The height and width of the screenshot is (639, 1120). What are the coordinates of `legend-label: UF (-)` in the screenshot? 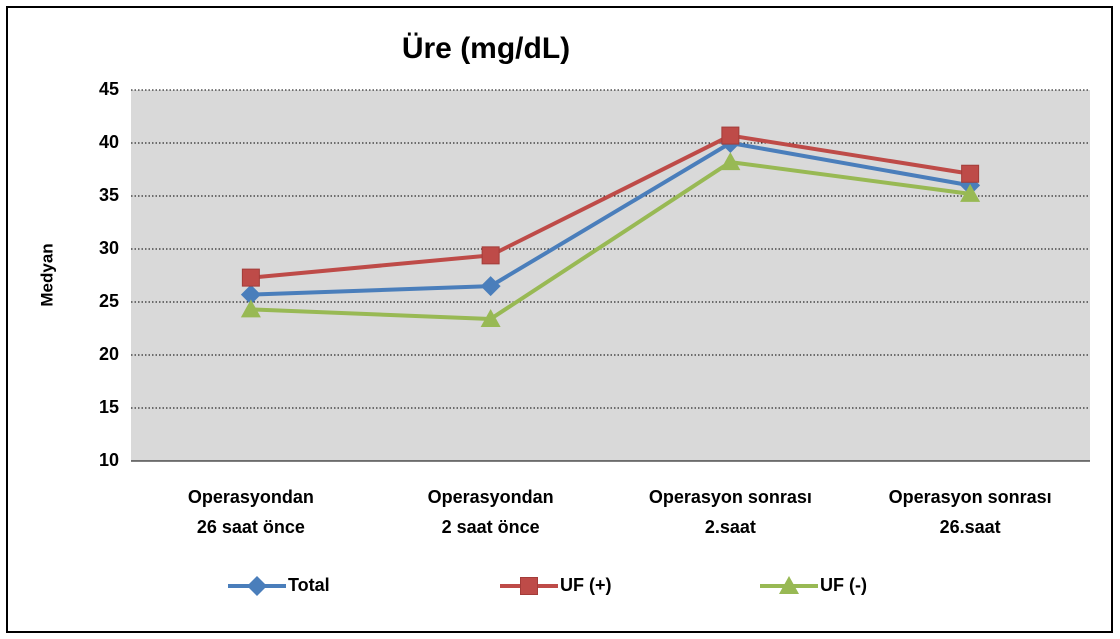 It's located at (843, 585).